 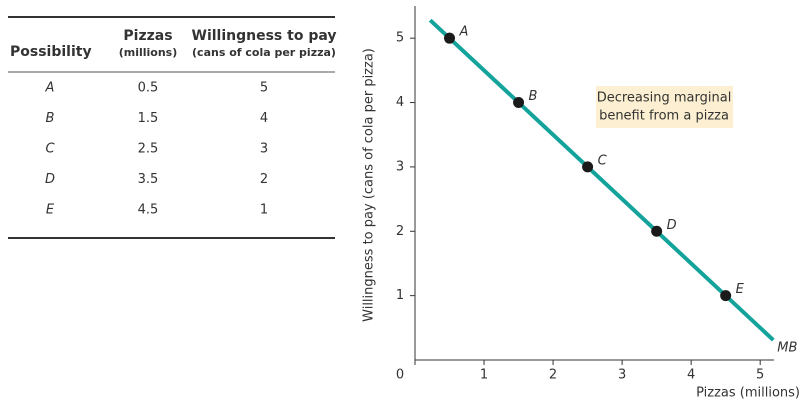 I want to click on table-cell: 2.5, so click(x=148, y=149).